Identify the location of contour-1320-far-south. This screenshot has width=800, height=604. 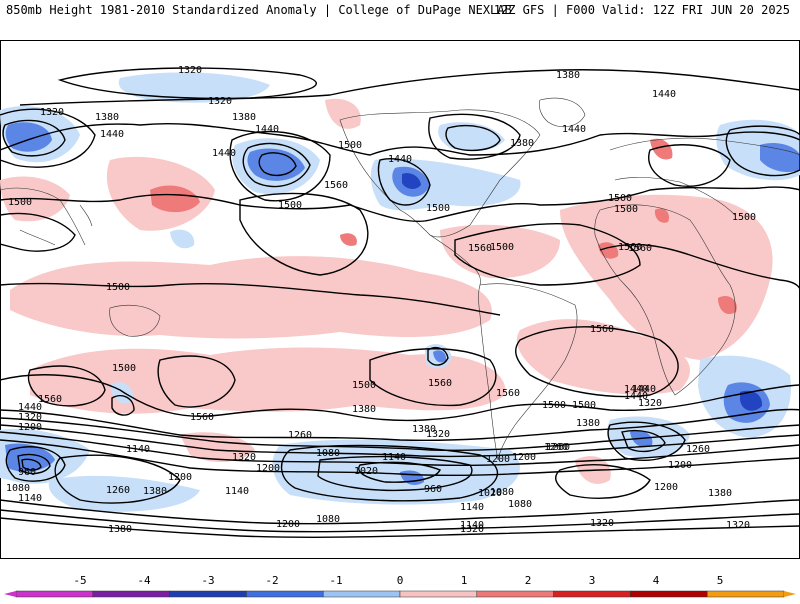
(400, 527).